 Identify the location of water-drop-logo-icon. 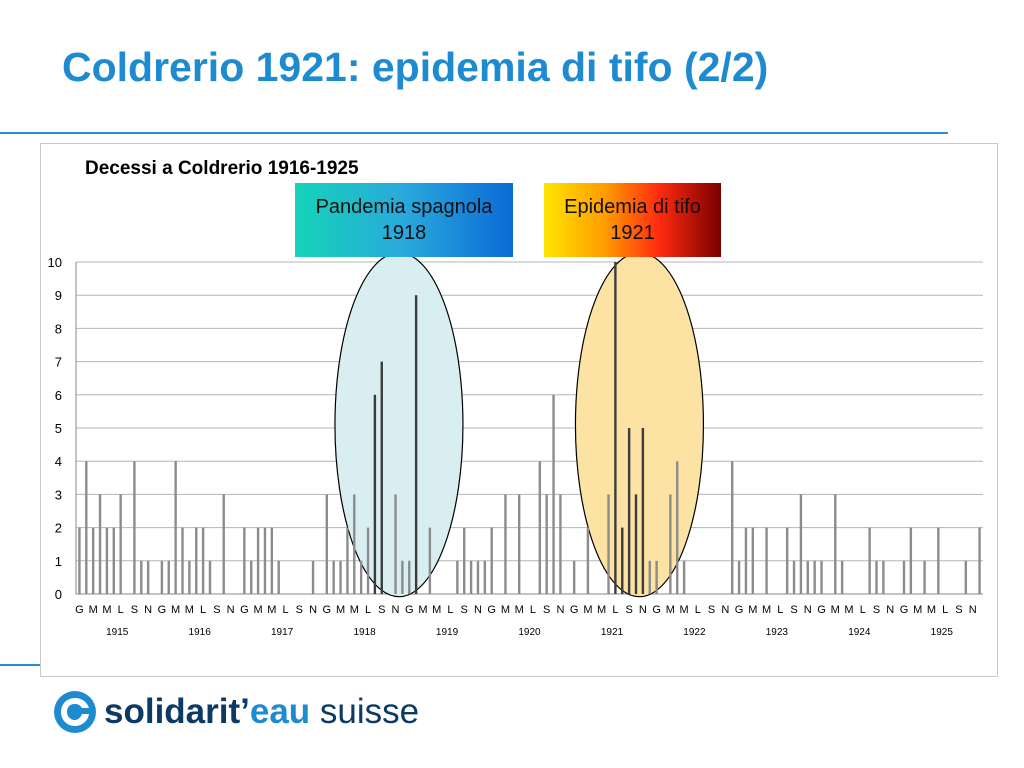
(75, 712).